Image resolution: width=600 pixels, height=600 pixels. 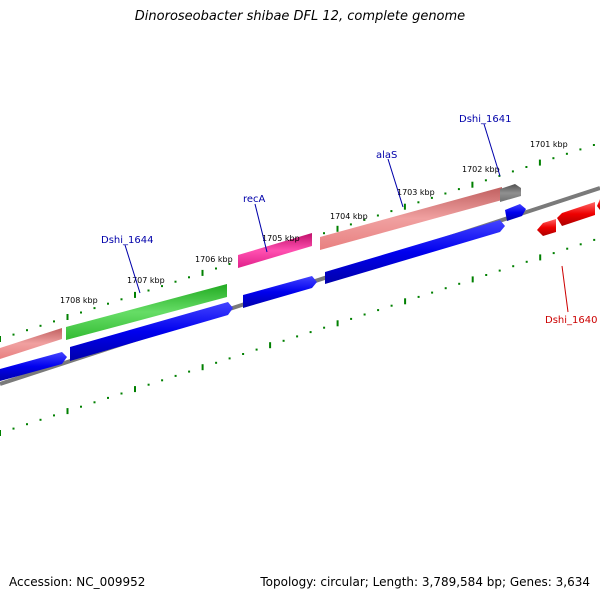 What do you see at coordinates (349, 216) in the screenshot?
I see `tick-label: 1704 kbp` at bounding box center [349, 216].